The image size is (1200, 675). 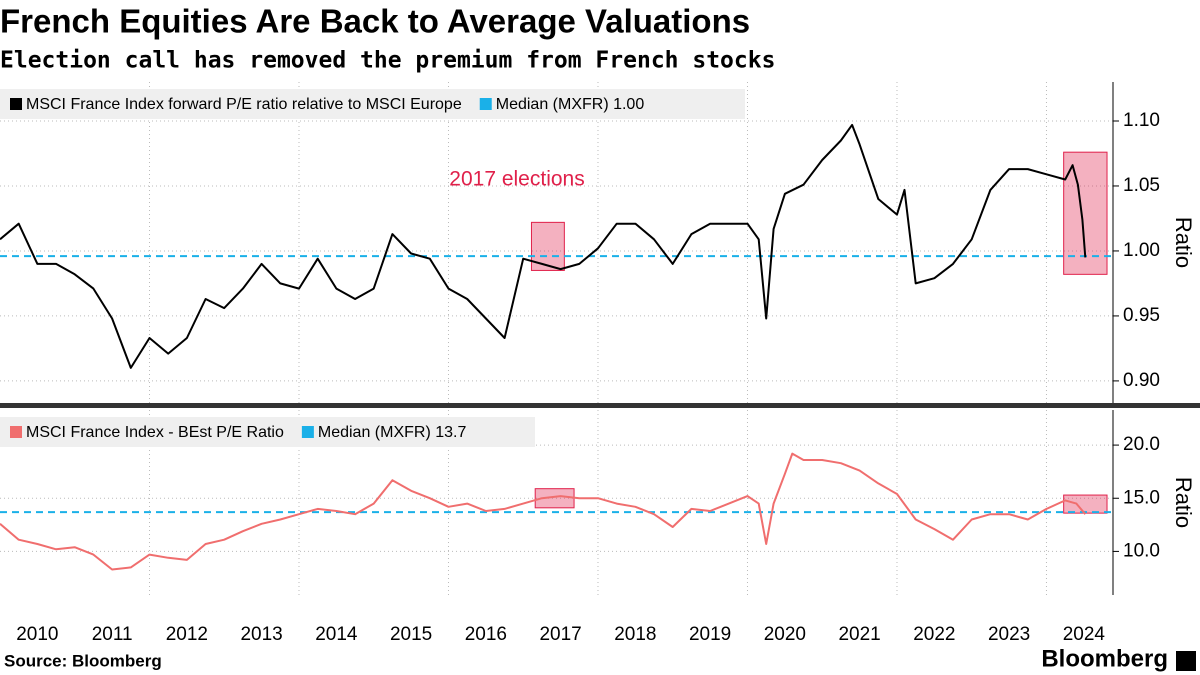 What do you see at coordinates (112, 634) in the screenshot?
I see `x-tick-label: 2011` at bounding box center [112, 634].